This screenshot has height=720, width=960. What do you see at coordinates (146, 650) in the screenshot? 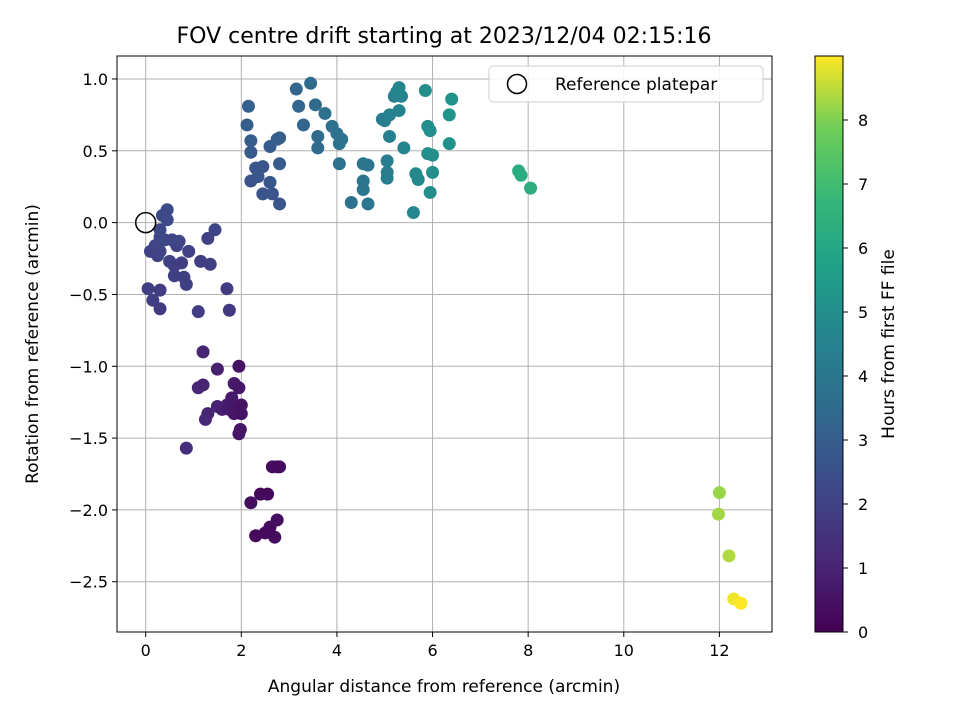
I see `x-tick-label: 0` at bounding box center [146, 650].